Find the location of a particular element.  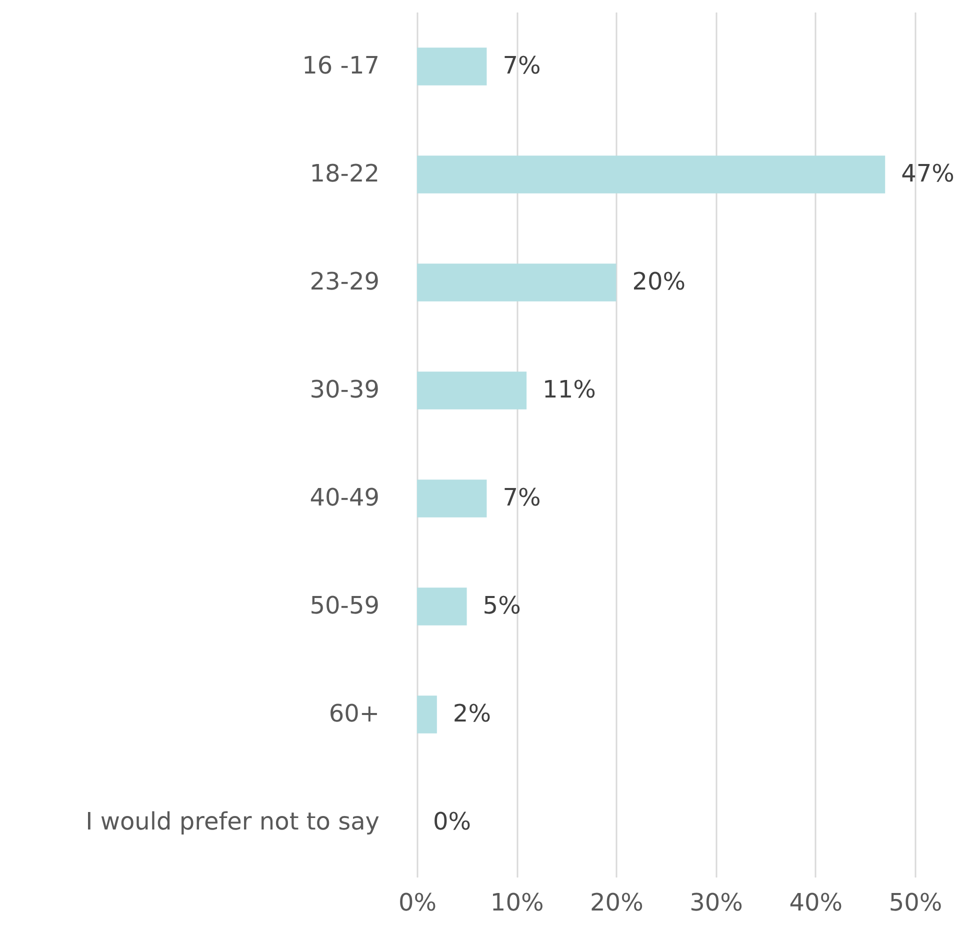

data-label: 5% is located at coordinates (501, 605).